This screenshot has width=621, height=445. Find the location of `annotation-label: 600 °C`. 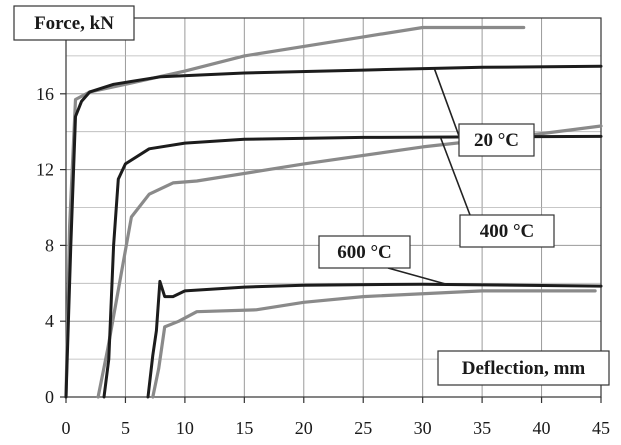

annotation-label: 600 °C is located at coordinates (364, 252).